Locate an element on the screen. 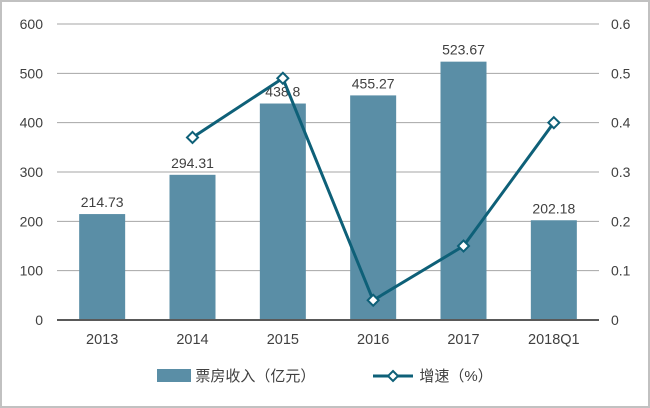 This screenshot has height=408, width=650. legend-item-growth: 增速（%） is located at coordinates (432, 375).